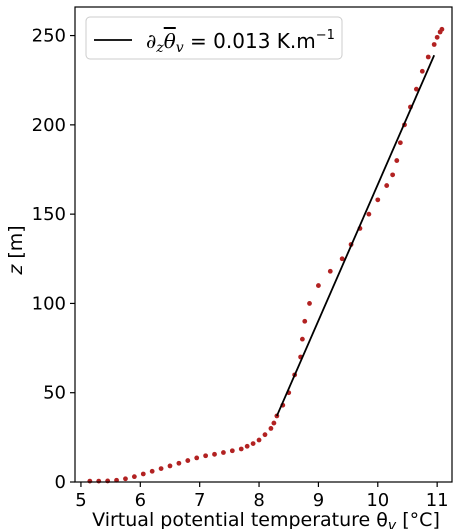 The image size is (457, 529). Describe the element at coordinates (392, 523) in the screenshot. I see `x-axis-sub: v` at that location.